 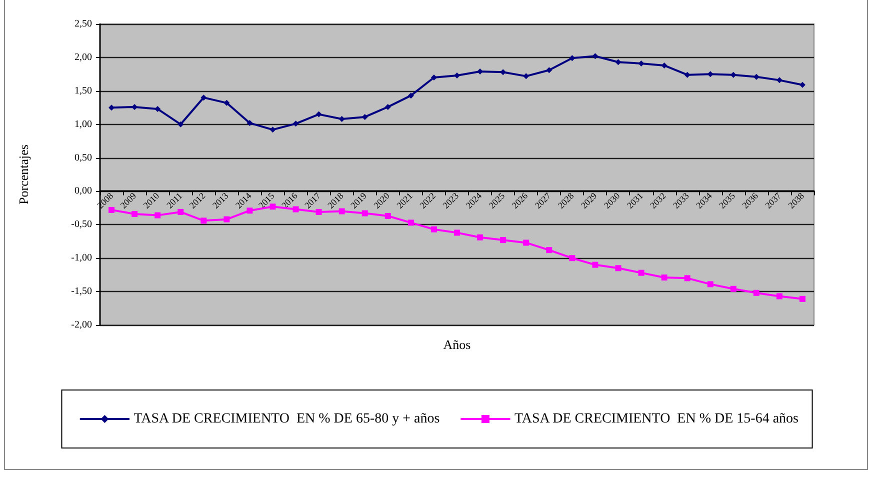 I want to click on legend-label: TASA DE CRECIMIENTO EN % DE 15-64 años, so click(x=656, y=419).